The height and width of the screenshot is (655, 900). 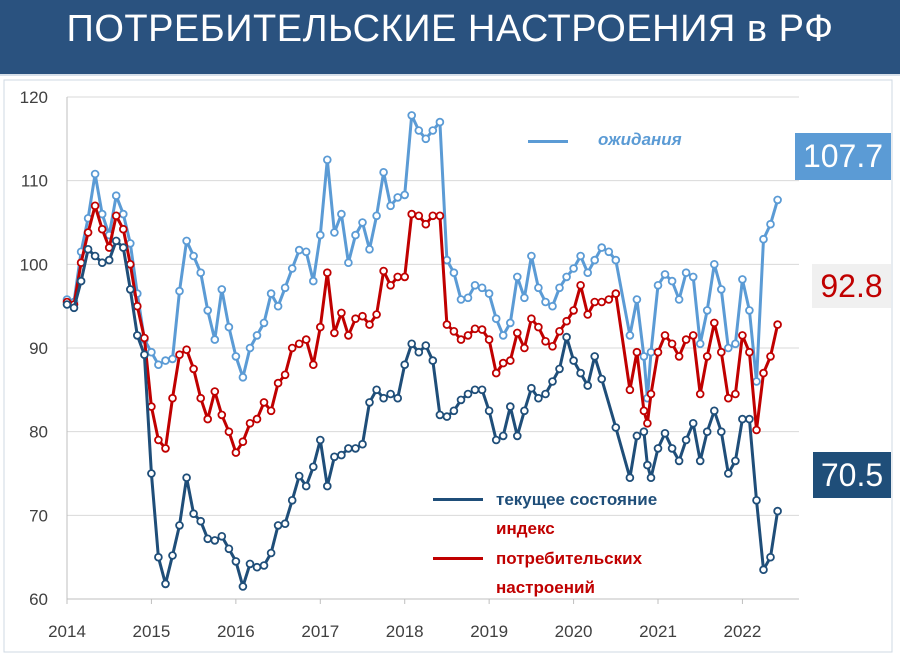 What do you see at coordinates (152, 631) in the screenshot?
I see `x-tick-label: 2015` at bounding box center [152, 631].